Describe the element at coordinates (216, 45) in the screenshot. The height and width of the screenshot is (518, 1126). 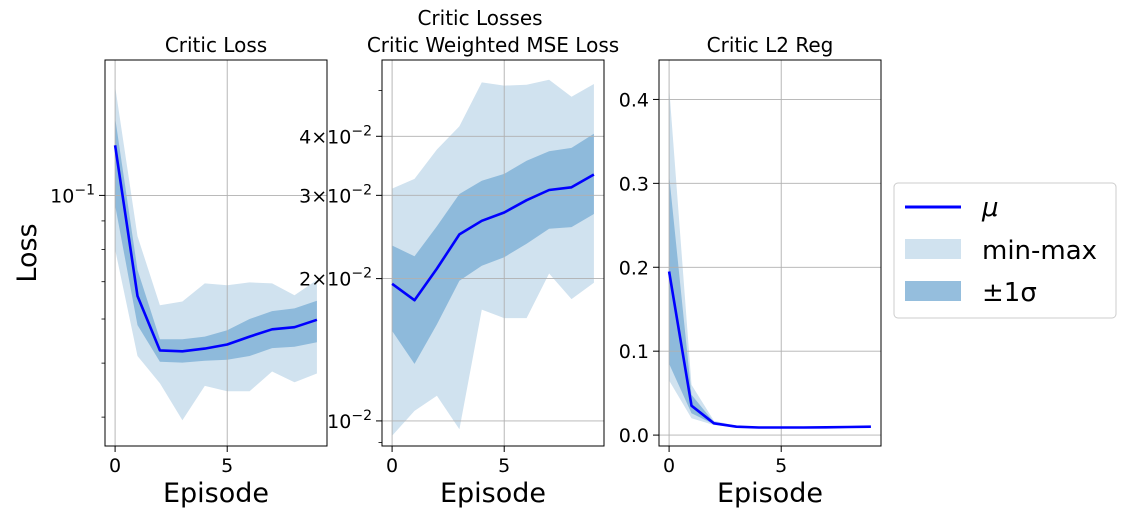
I see `subplot-title: Critic Loss` at that location.